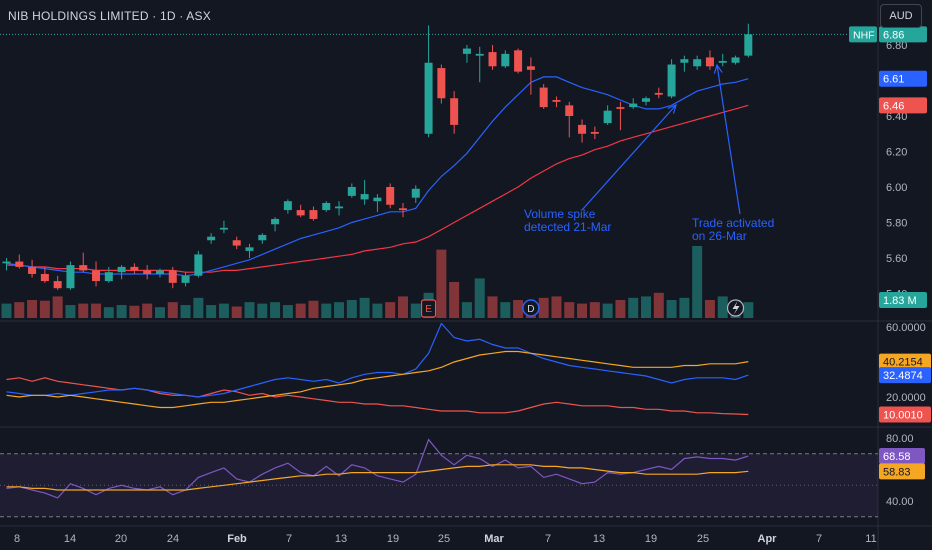 The image size is (932, 550). Describe the element at coordinates (900, 301) in the screenshot. I see `volume-badge-label: 1.83 M` at that location.